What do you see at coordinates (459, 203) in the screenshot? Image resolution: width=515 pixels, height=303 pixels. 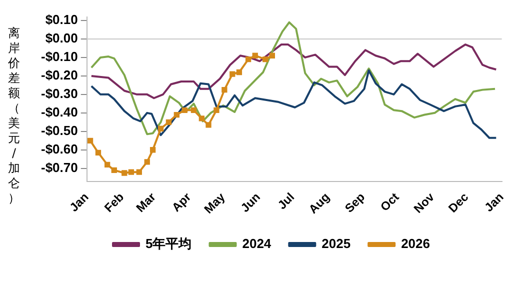 I see `x-tick-label: Dec` at bounding box center [459, 203].